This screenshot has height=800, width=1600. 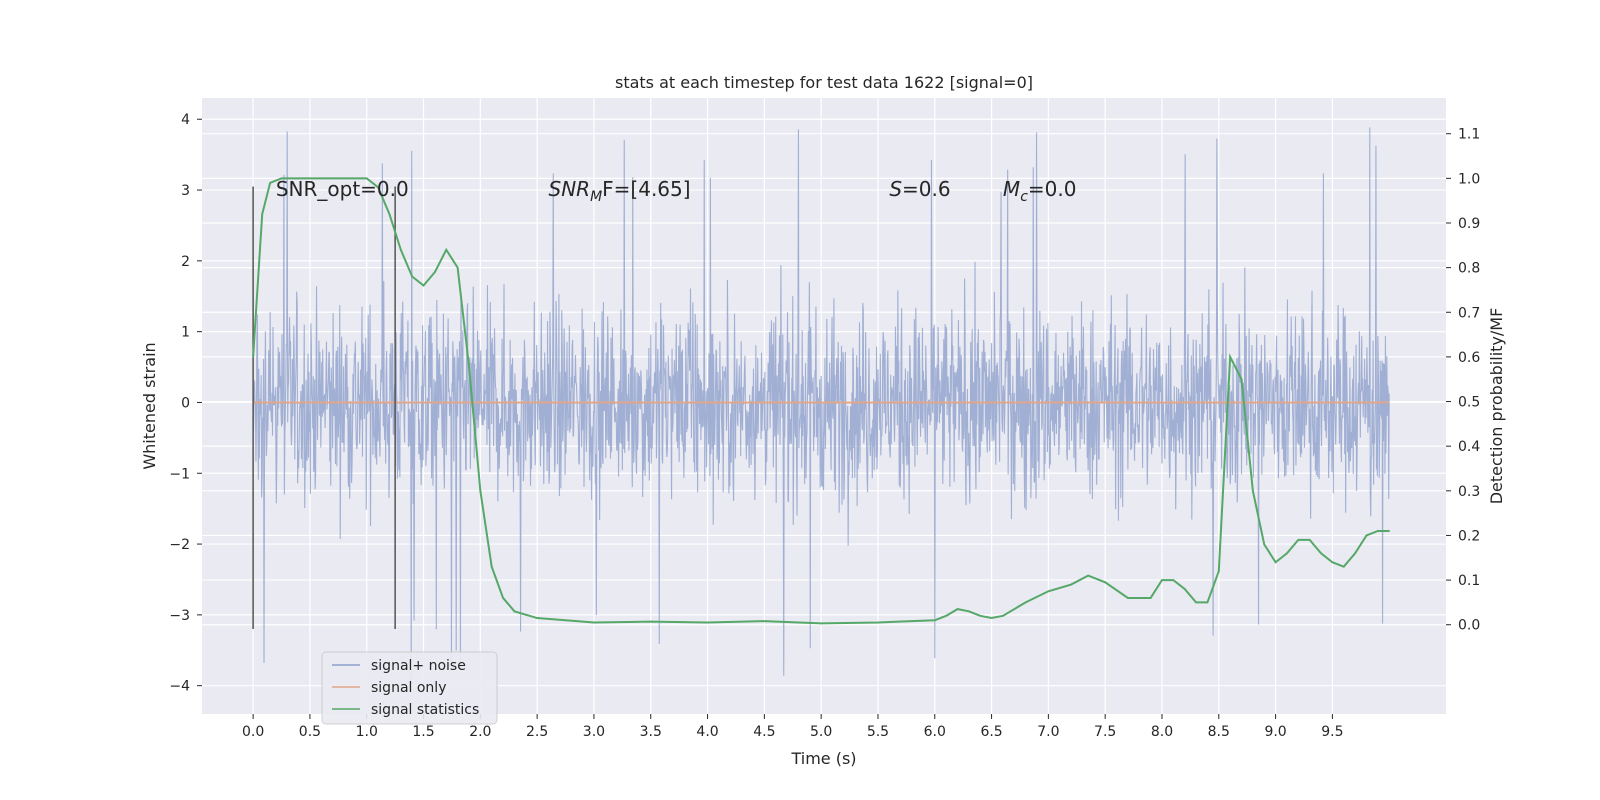 I want to click on y-tick-label: −2, so click(x=179, y=545).